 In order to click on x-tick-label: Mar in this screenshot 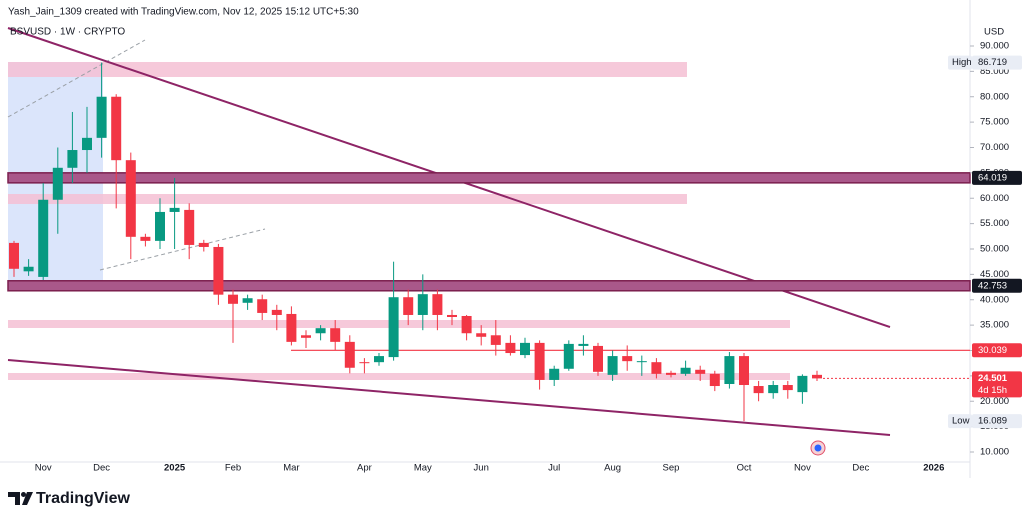, I will do `click(291, 468)`.